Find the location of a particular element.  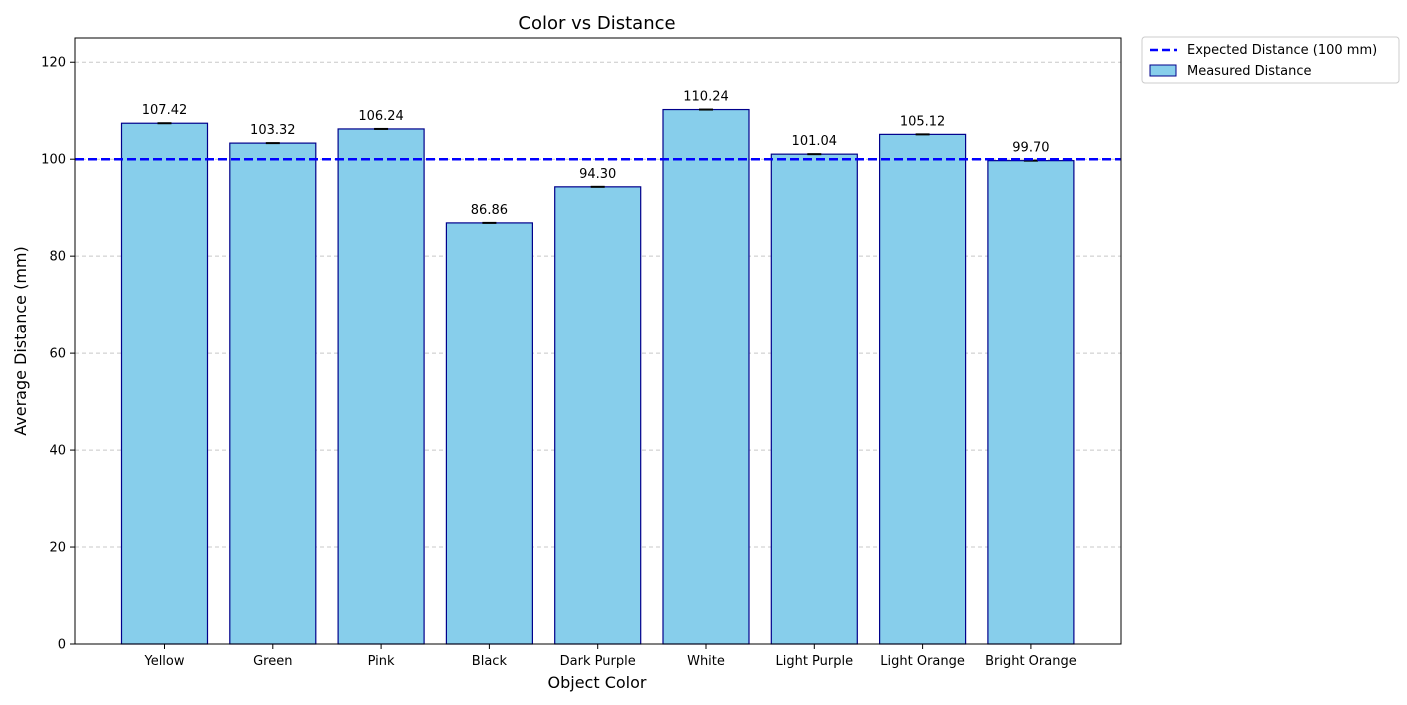

x-tick-label: Green is located at coordinates (272, 661).